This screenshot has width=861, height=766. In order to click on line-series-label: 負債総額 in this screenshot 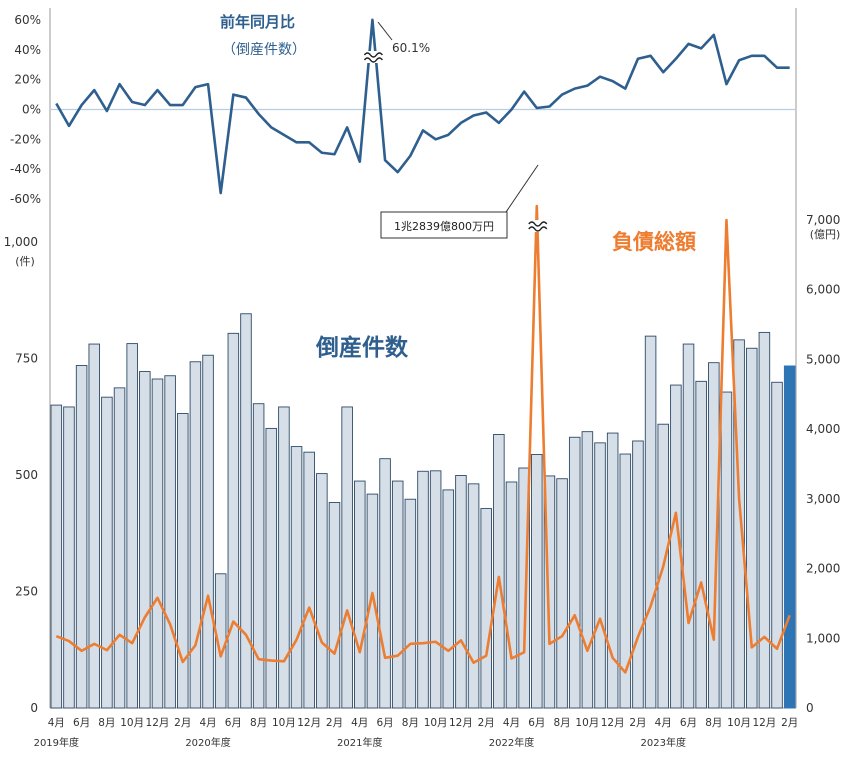, I will do `click(654, 242)`.